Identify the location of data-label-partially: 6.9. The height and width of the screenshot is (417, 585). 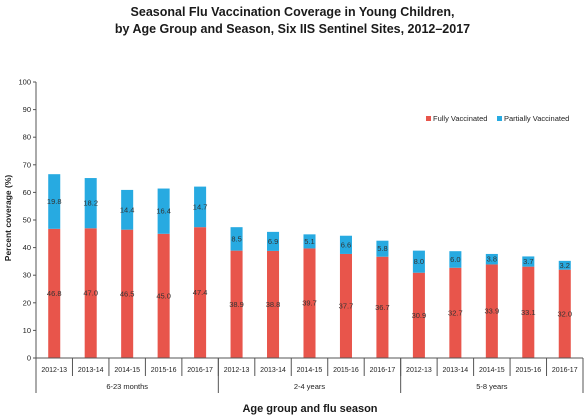
(273, 241).